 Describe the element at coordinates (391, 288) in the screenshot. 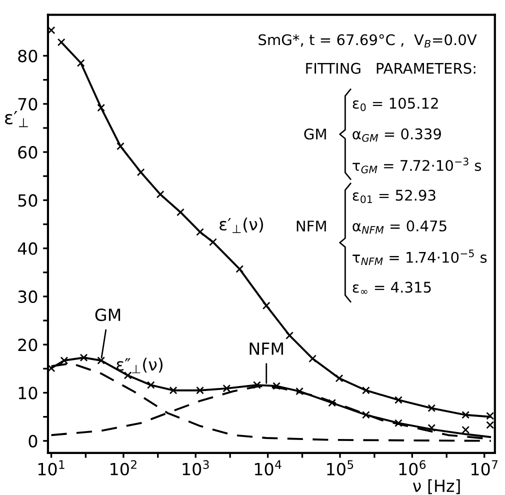

I see `annotation: ε$_{∞}$ = 4.315` at that location.